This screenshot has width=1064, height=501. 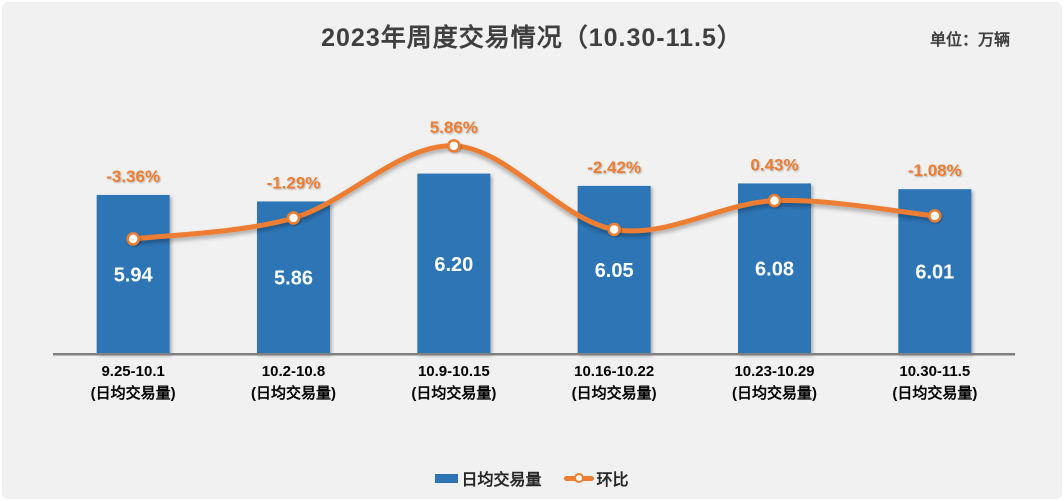 I want to click on bar-value-labels: 5.94 5.86 6.20 6.05 6.08 6.01, so click(x=534, y=272).